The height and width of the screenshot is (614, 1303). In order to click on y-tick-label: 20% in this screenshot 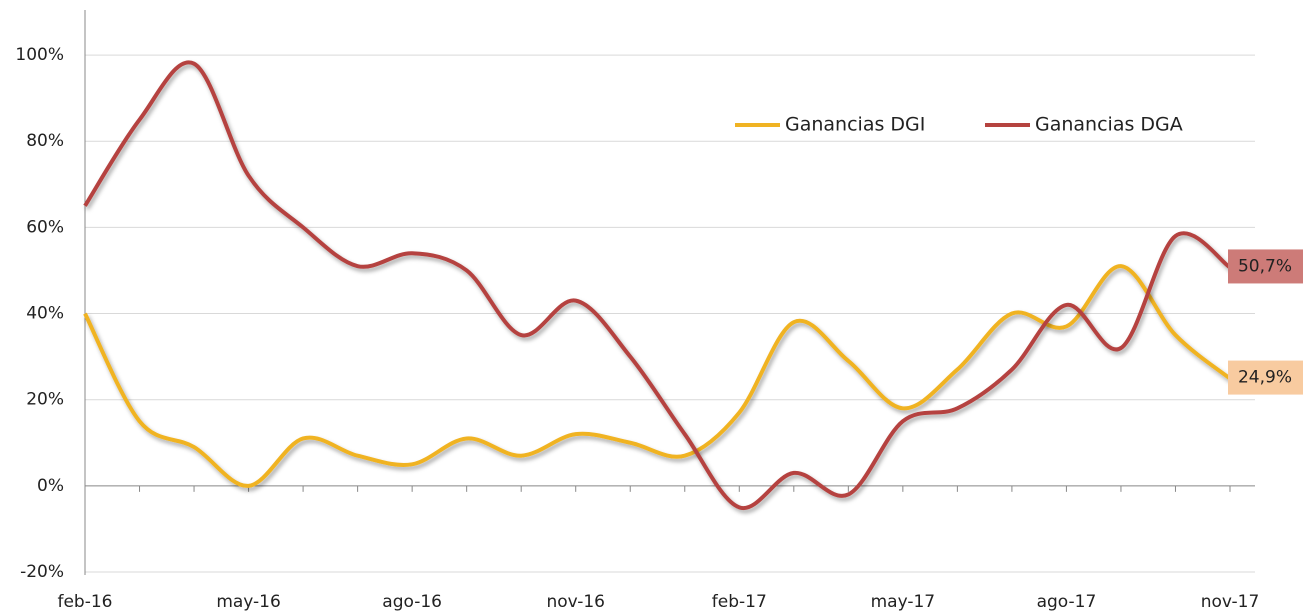, I will do `click(45, 400)`.